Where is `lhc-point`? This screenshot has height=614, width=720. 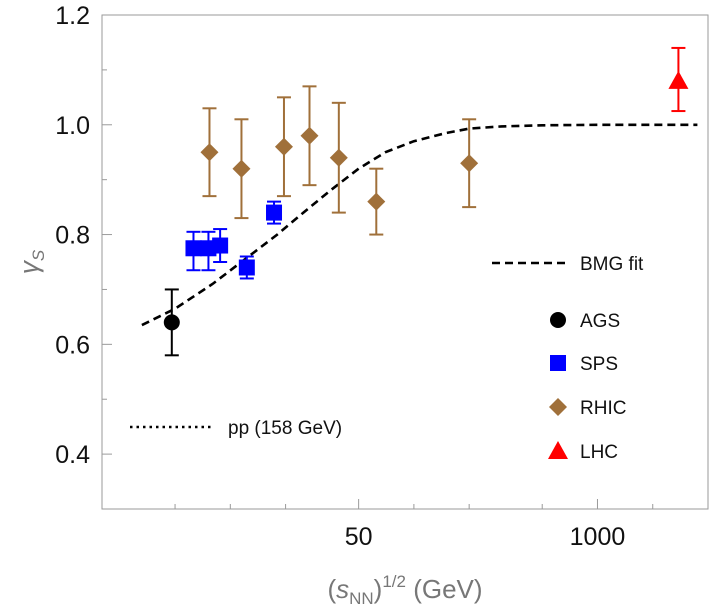
lhc-point is located at coordinates (678, 79).